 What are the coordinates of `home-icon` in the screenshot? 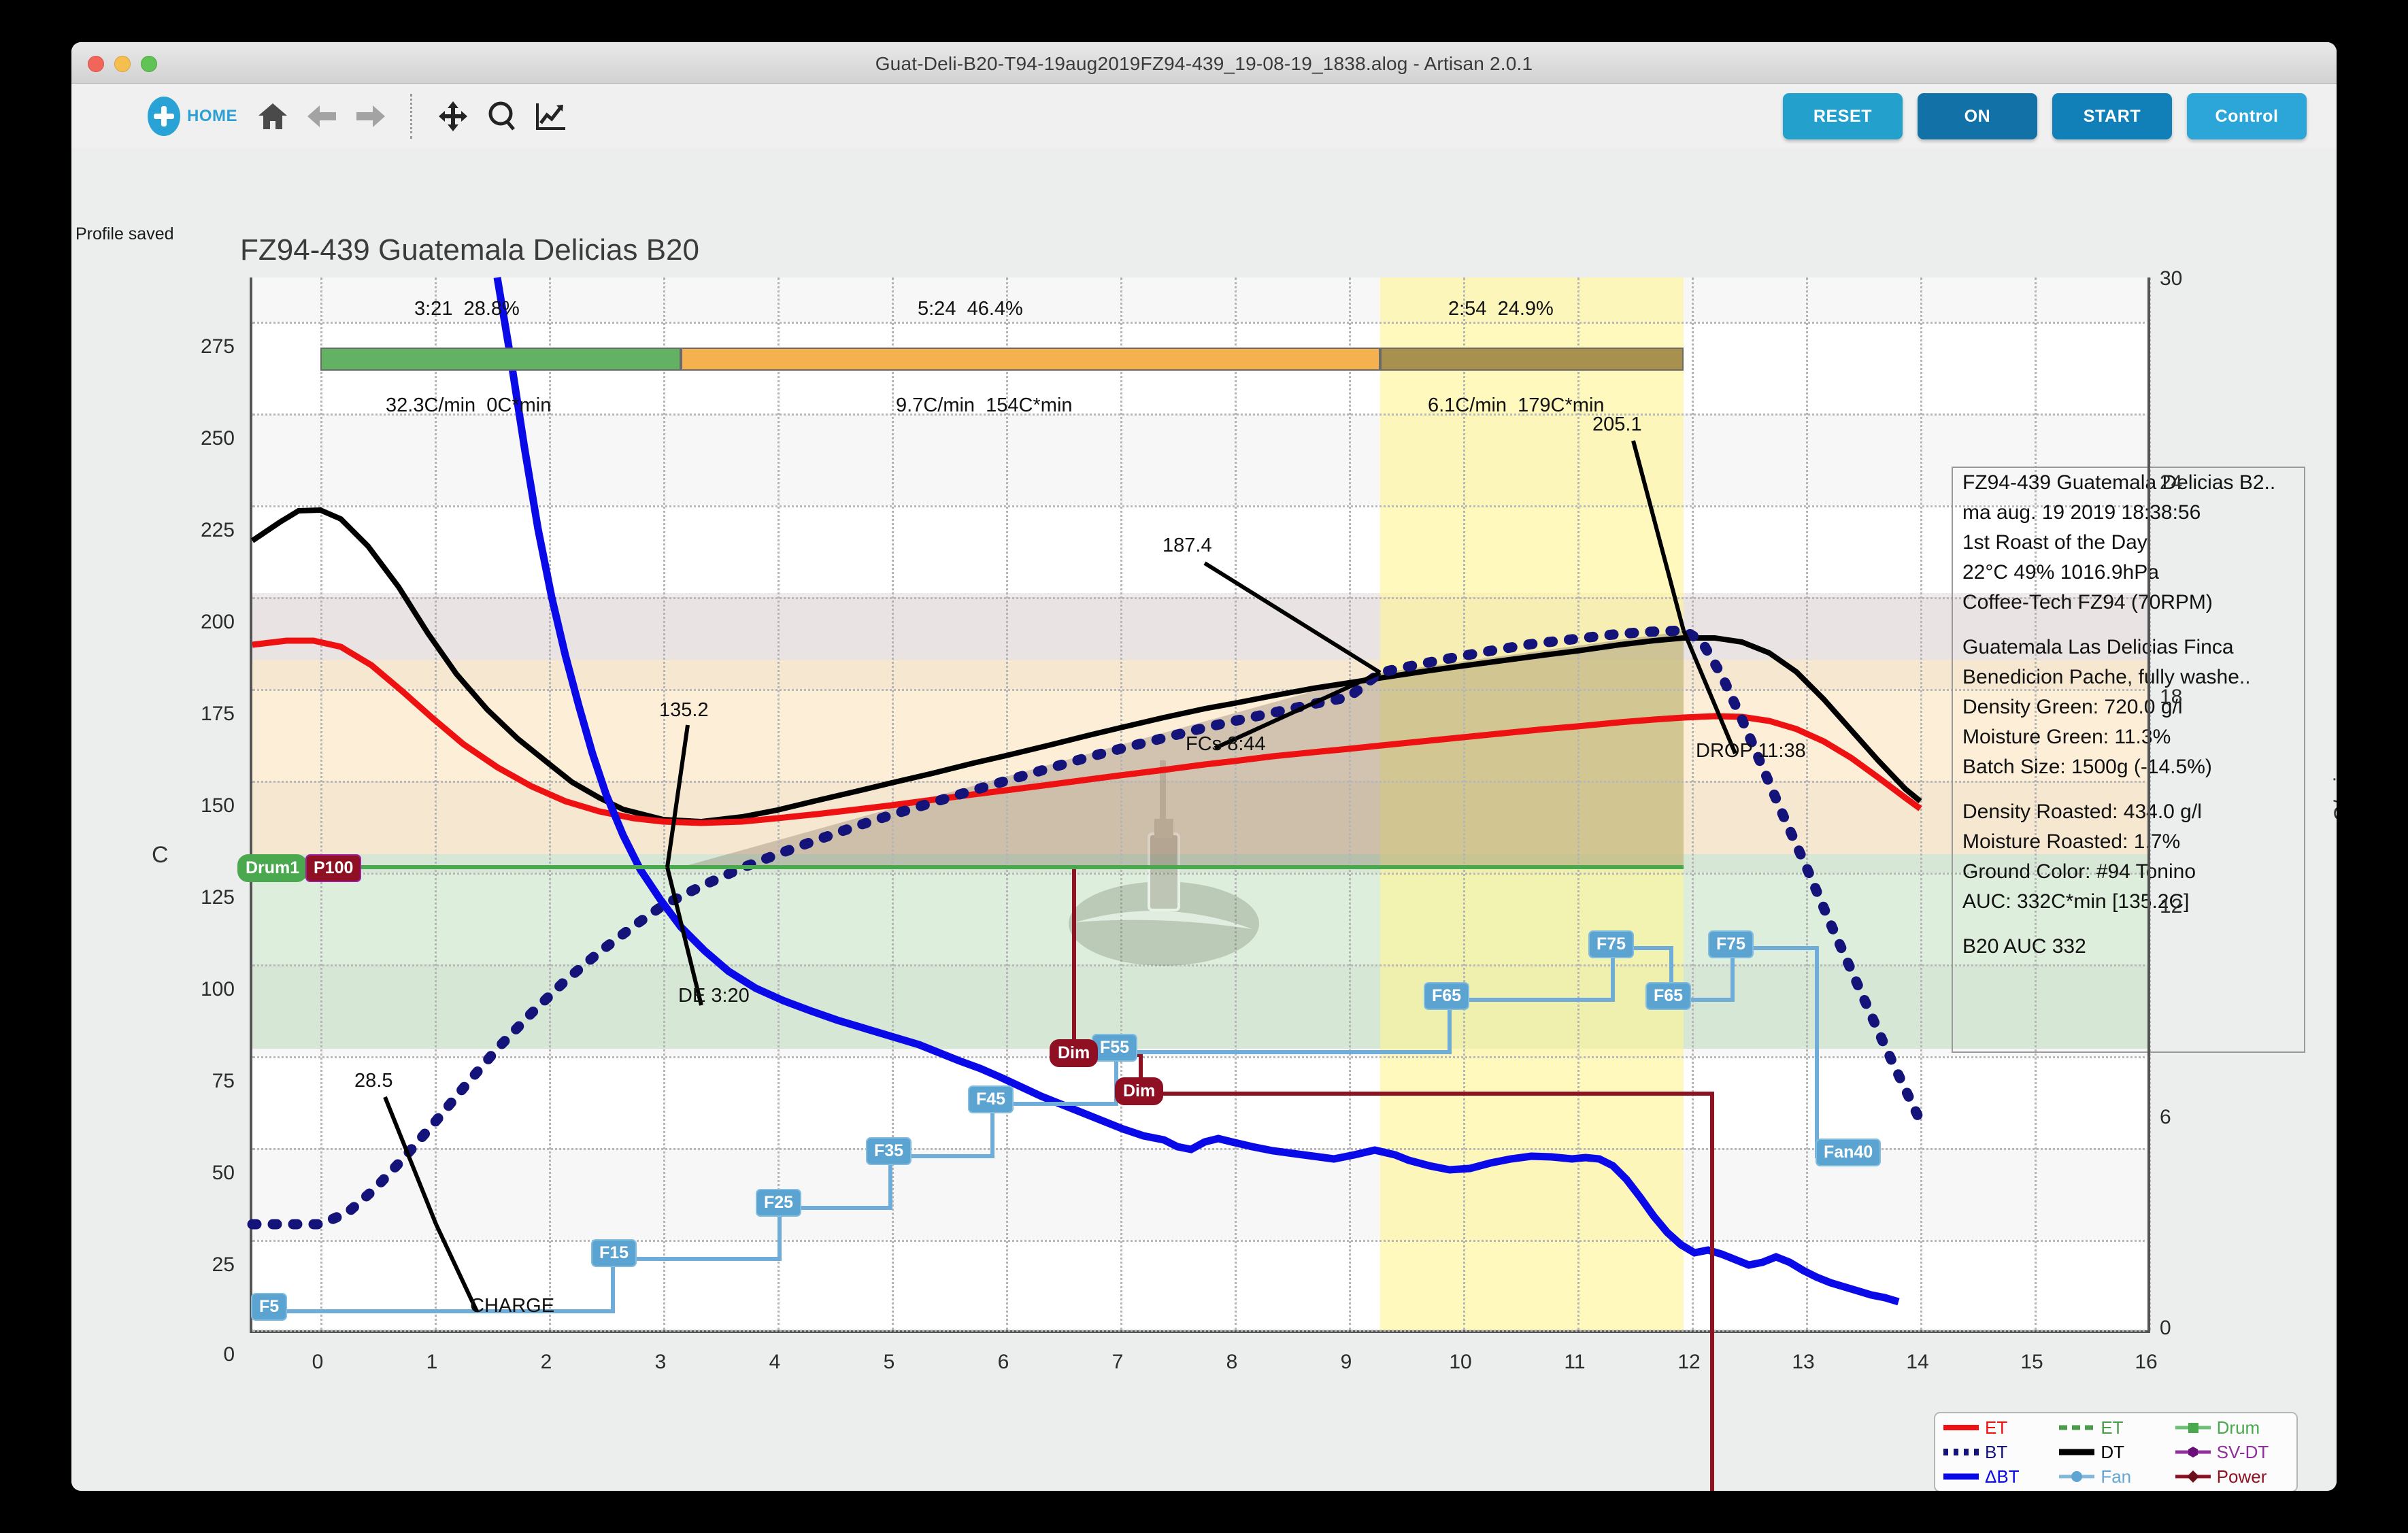 It's located at (272, 116).